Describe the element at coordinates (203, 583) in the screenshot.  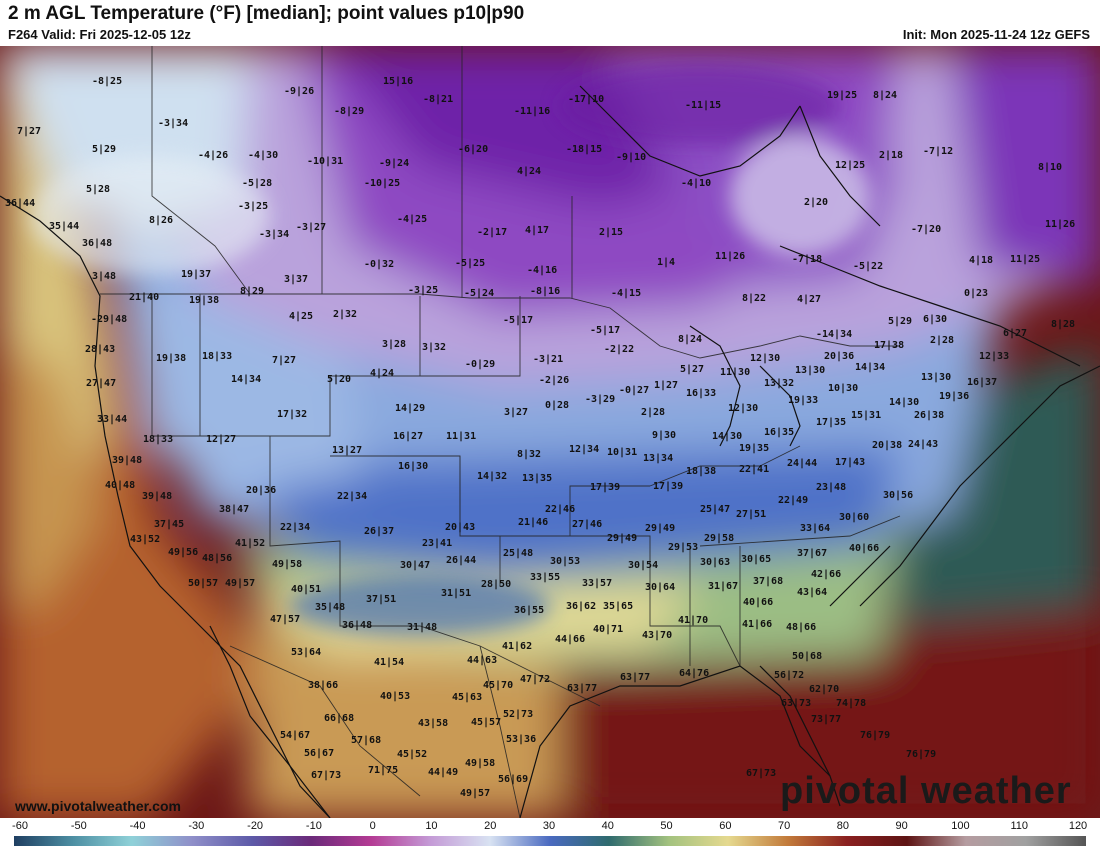
I see `point-value: 50|57` at that location.